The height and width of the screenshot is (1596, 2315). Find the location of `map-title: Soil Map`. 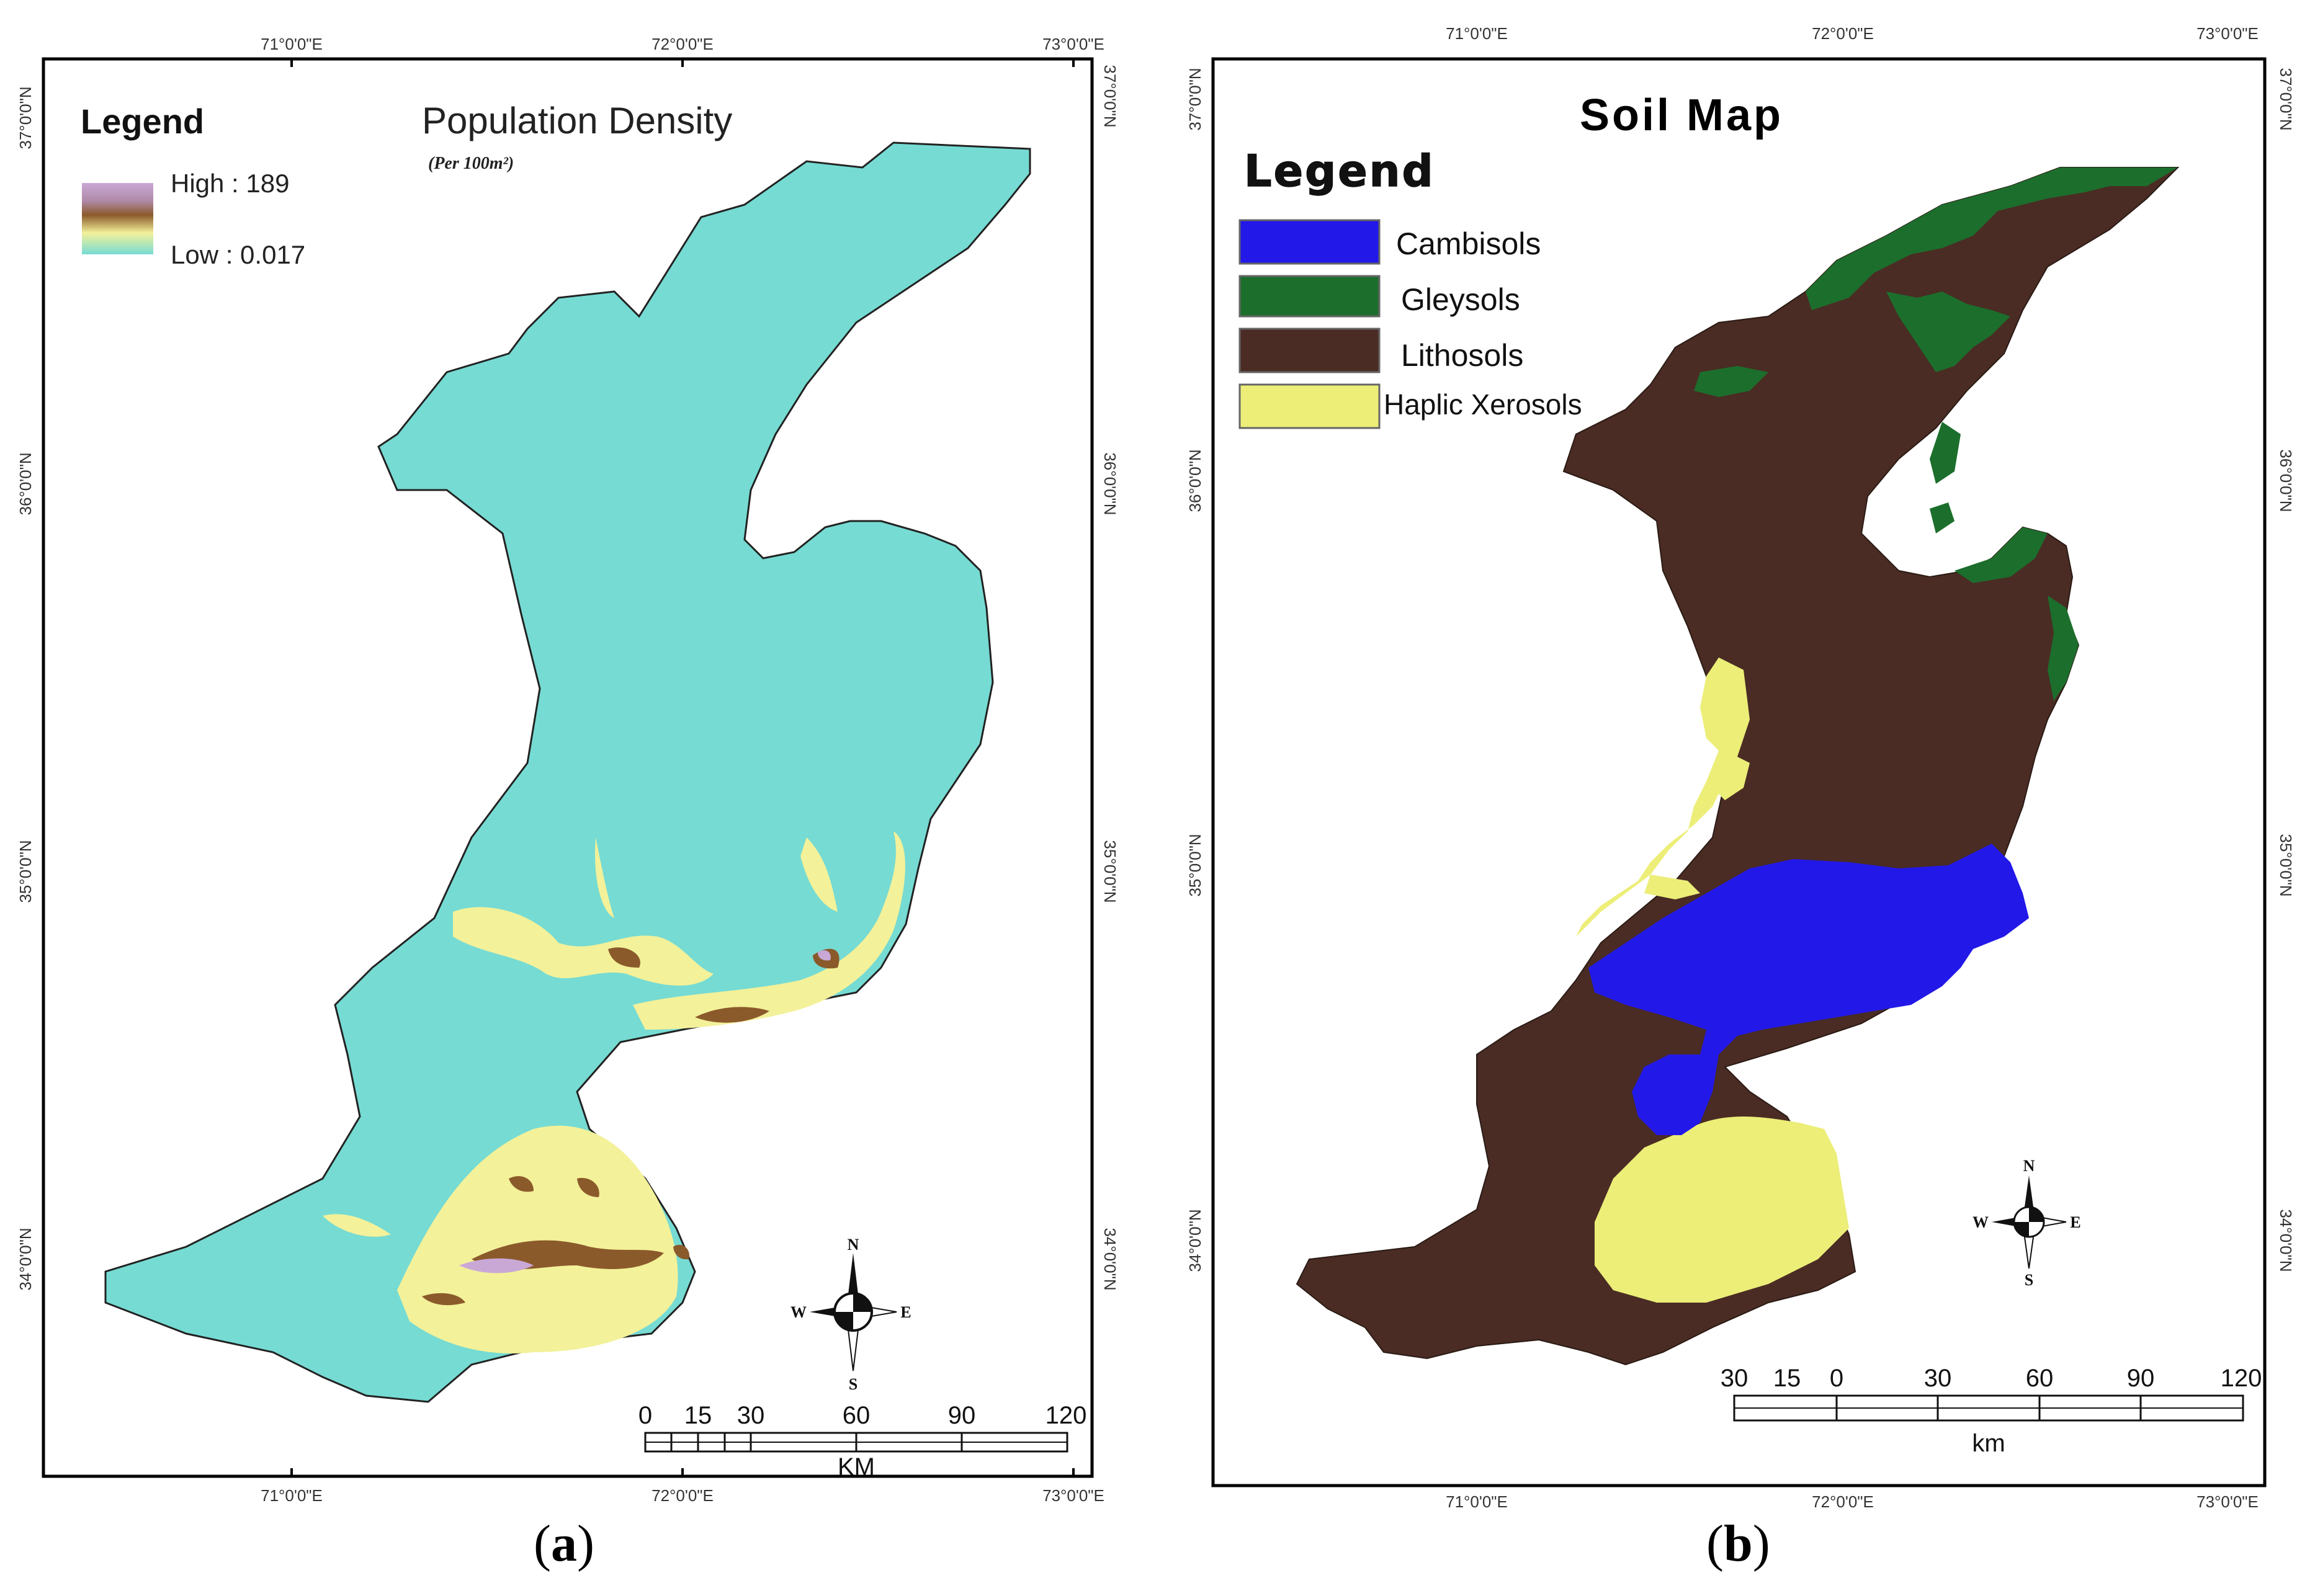

map-title: Soil Map is located at coordinates (1681, 115).